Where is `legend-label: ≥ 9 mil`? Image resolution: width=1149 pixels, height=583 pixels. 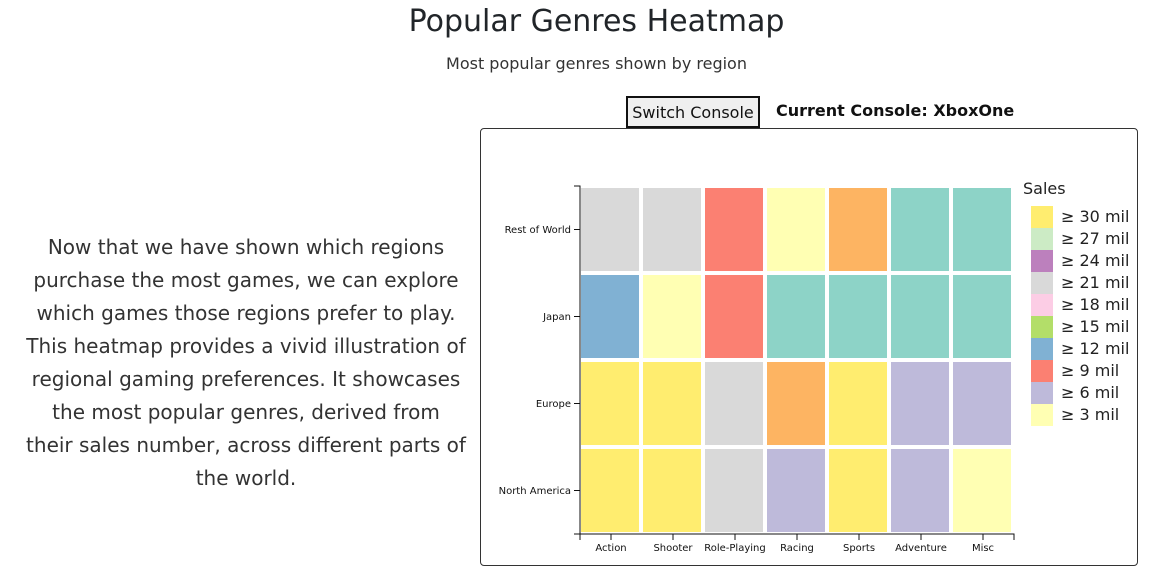
legend-label: ≥ 9 mil is located at coordinates (1090, 370).